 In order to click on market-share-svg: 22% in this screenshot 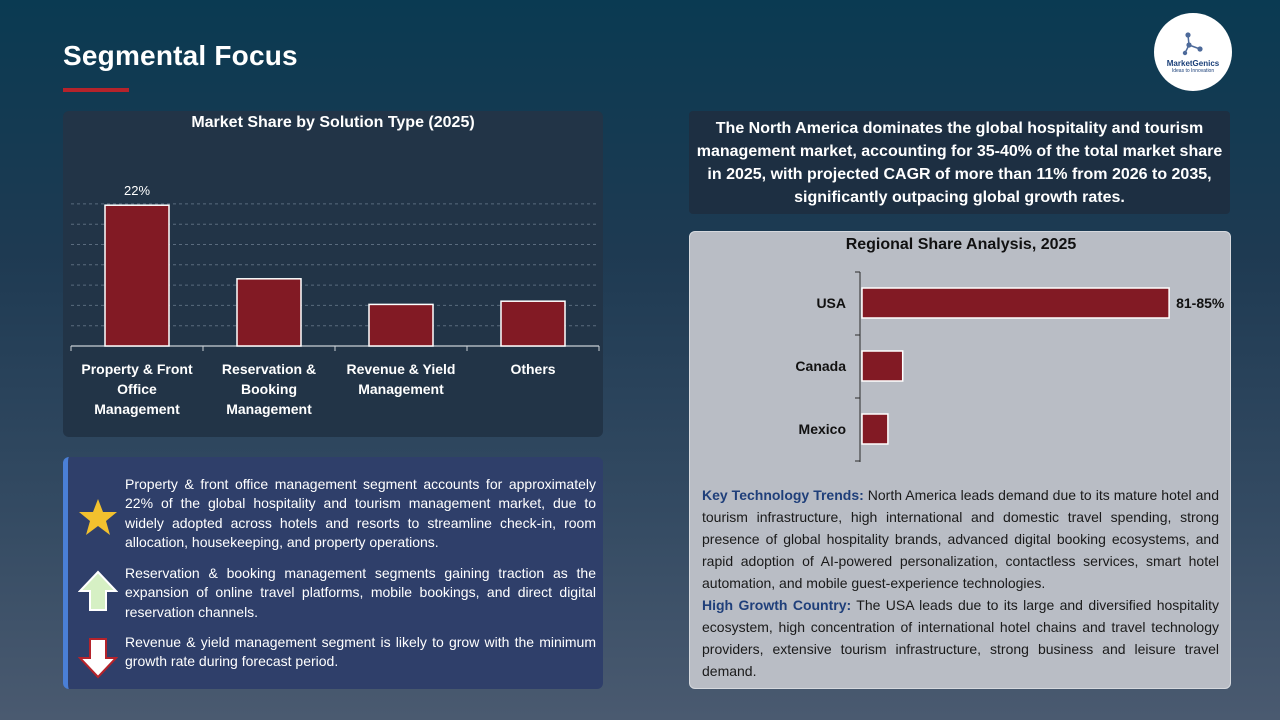, I will do `click(335, 267)`.